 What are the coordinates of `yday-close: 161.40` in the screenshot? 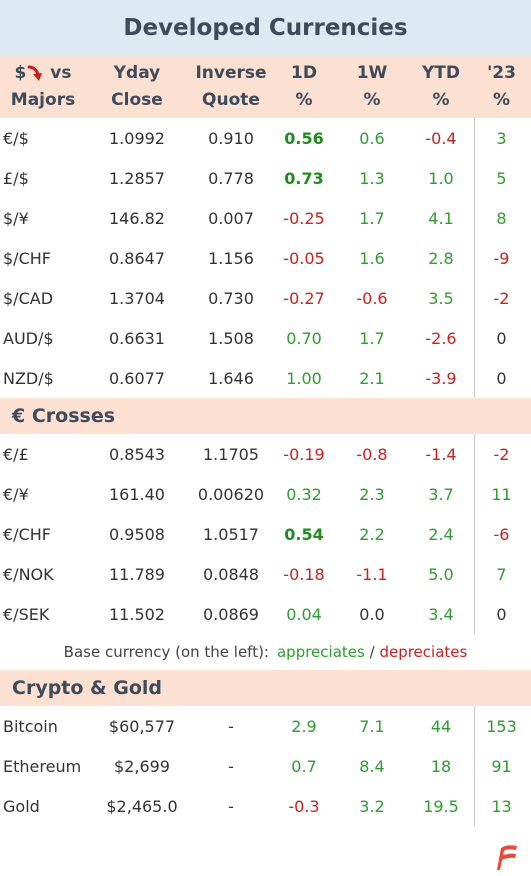 It's located at (137, 494).